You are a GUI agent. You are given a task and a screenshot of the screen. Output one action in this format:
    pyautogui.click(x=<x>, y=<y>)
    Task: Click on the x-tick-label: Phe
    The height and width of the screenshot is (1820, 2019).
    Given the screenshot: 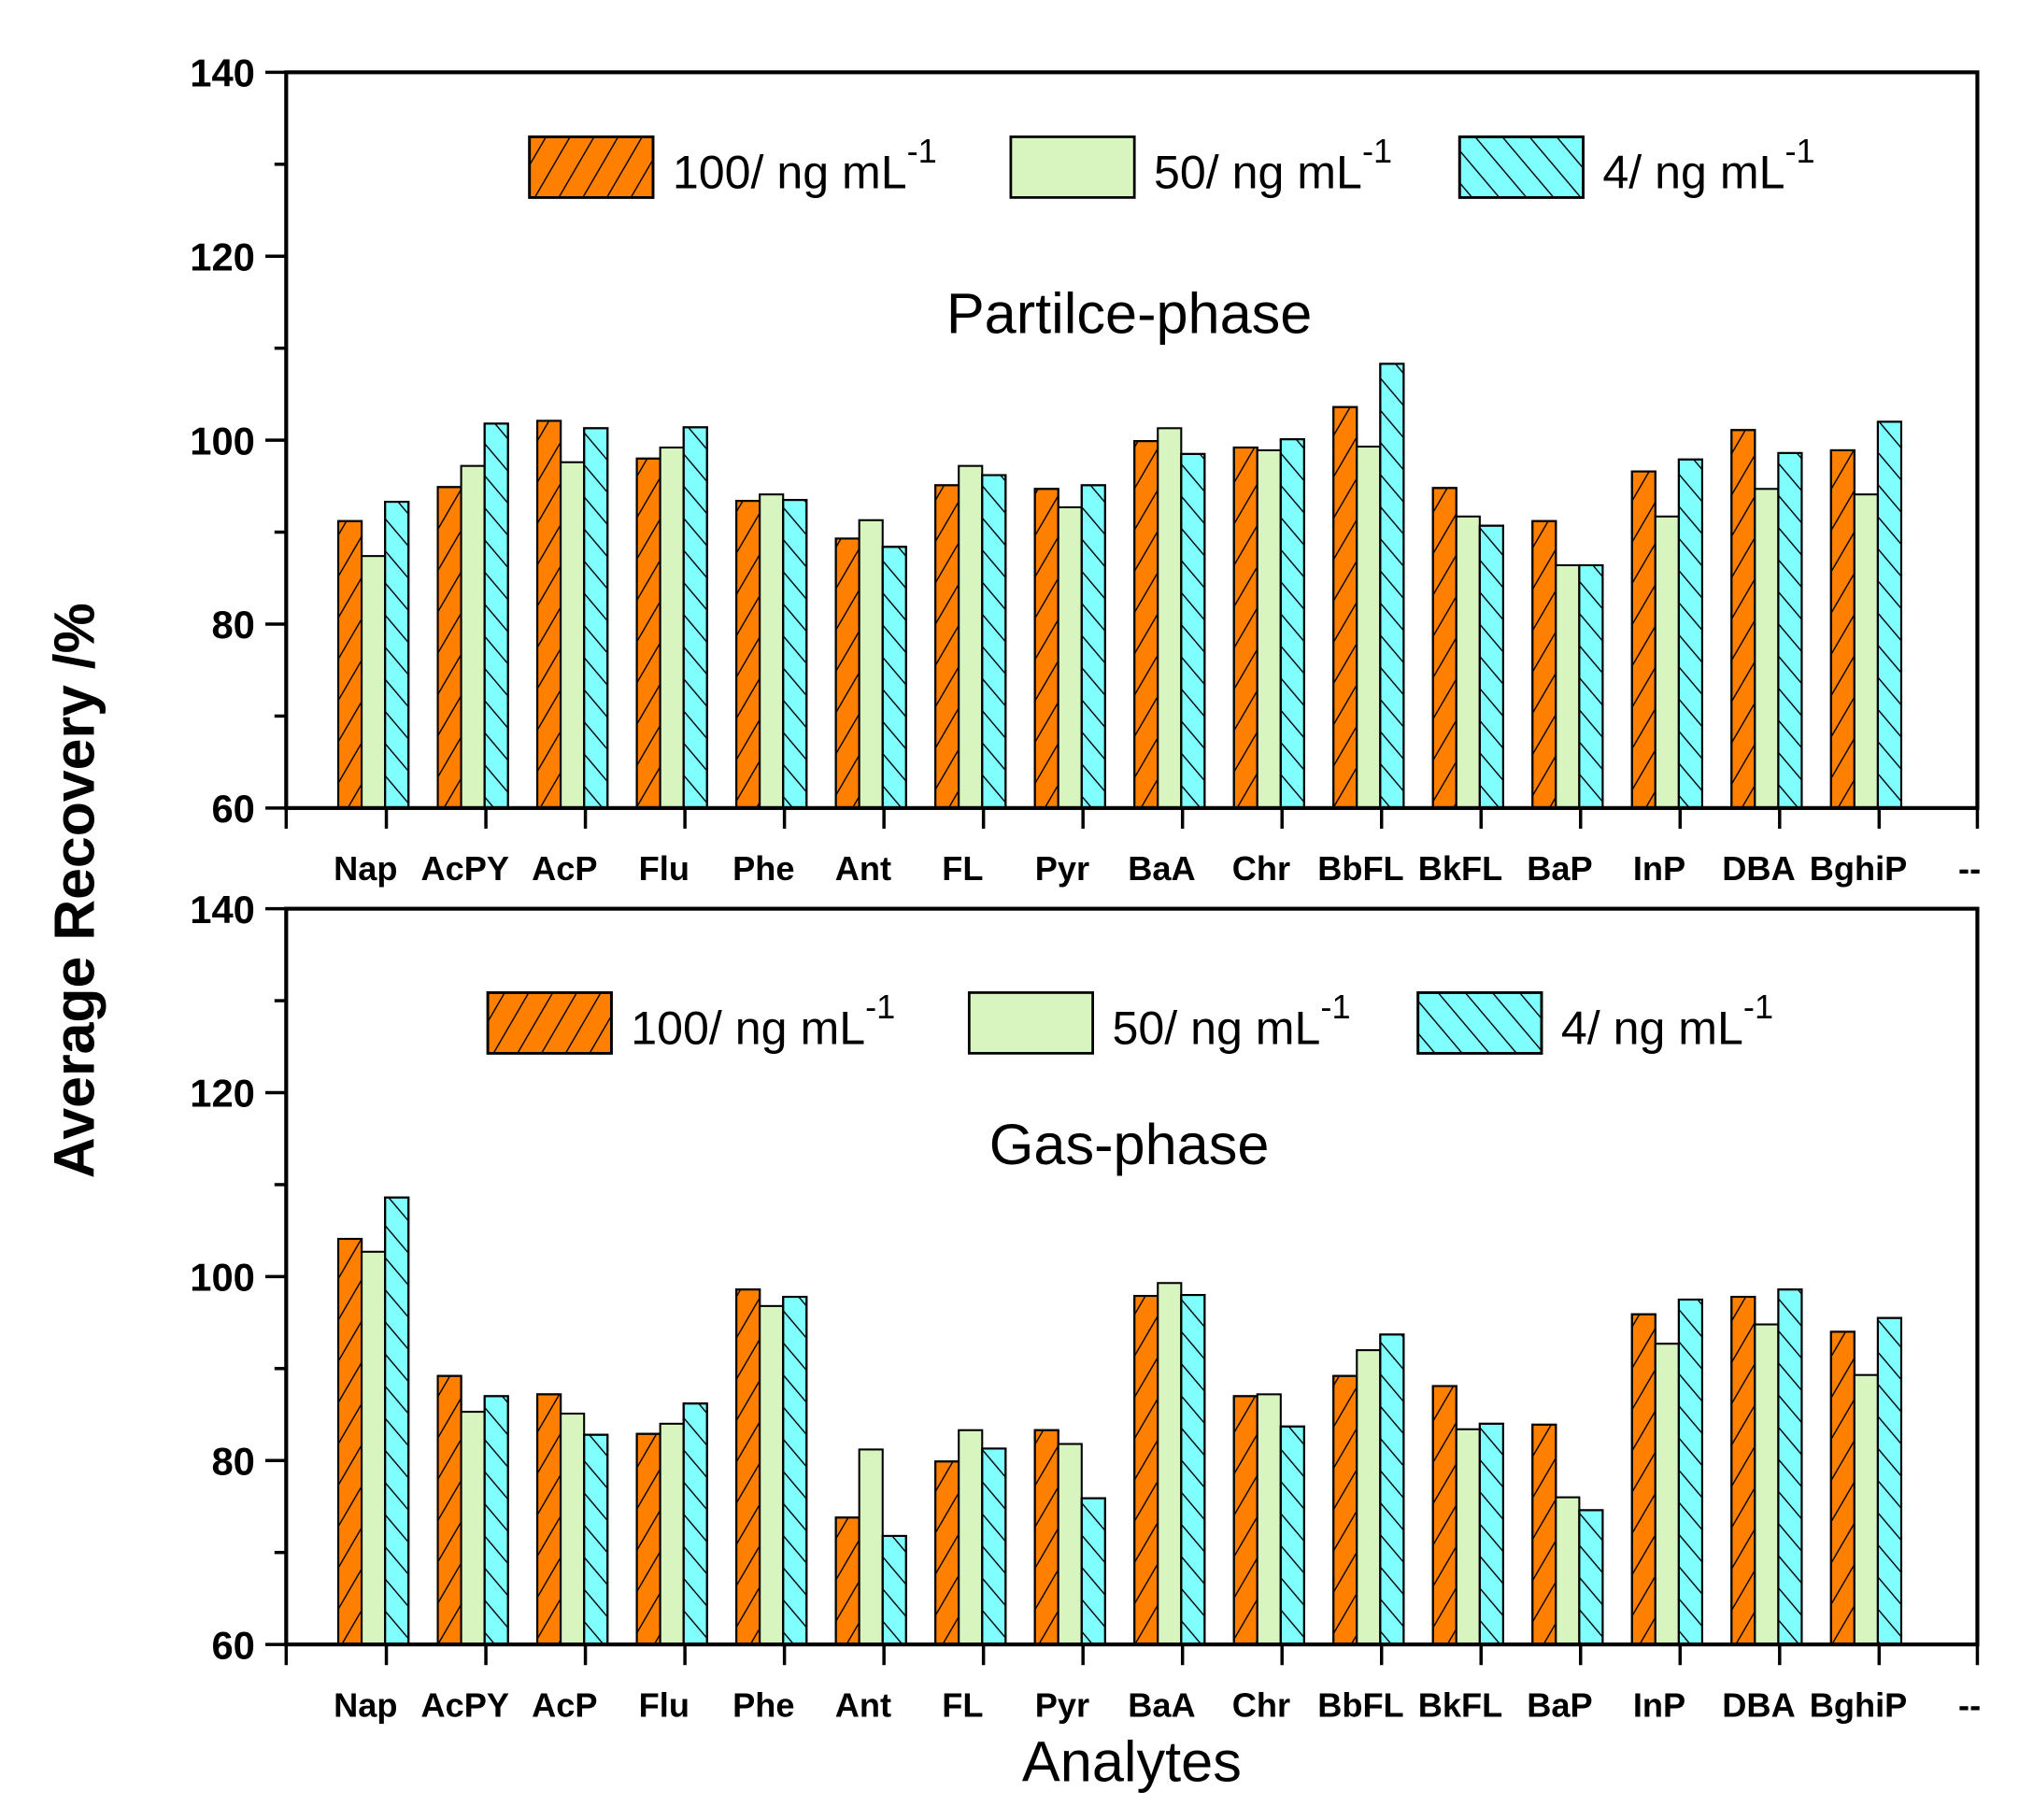 What is the action you would take?
    pyautogui.click(x=763, y=1705)
    